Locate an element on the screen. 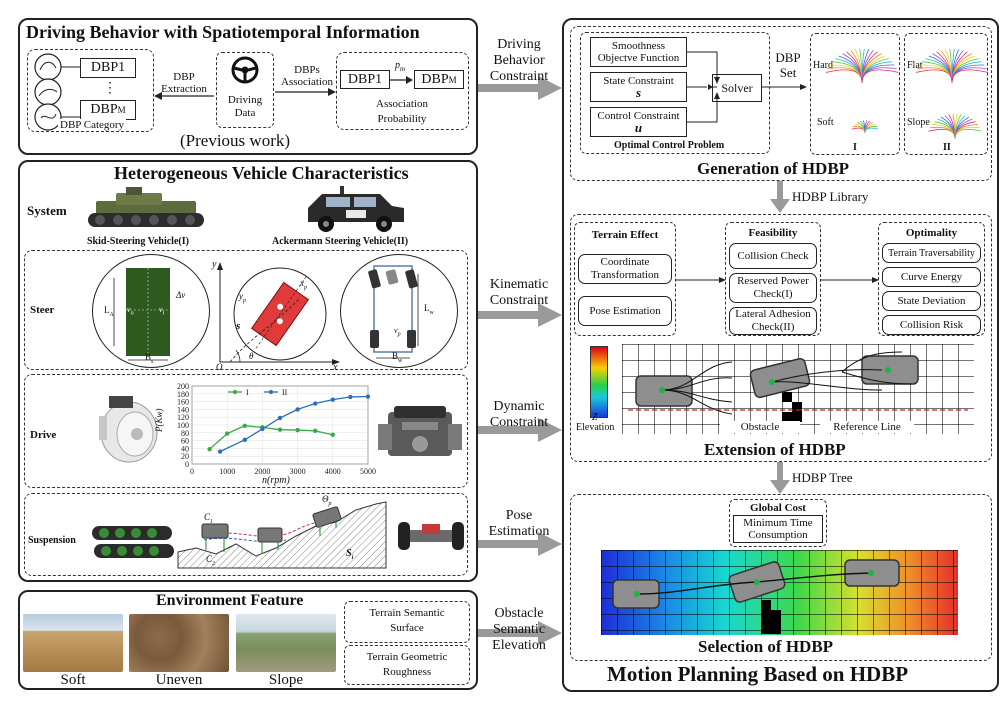 This screenshot has height=701, width=1007. minimum-time-box: Minimum Time Consumption is located at coordinates (778, 529).